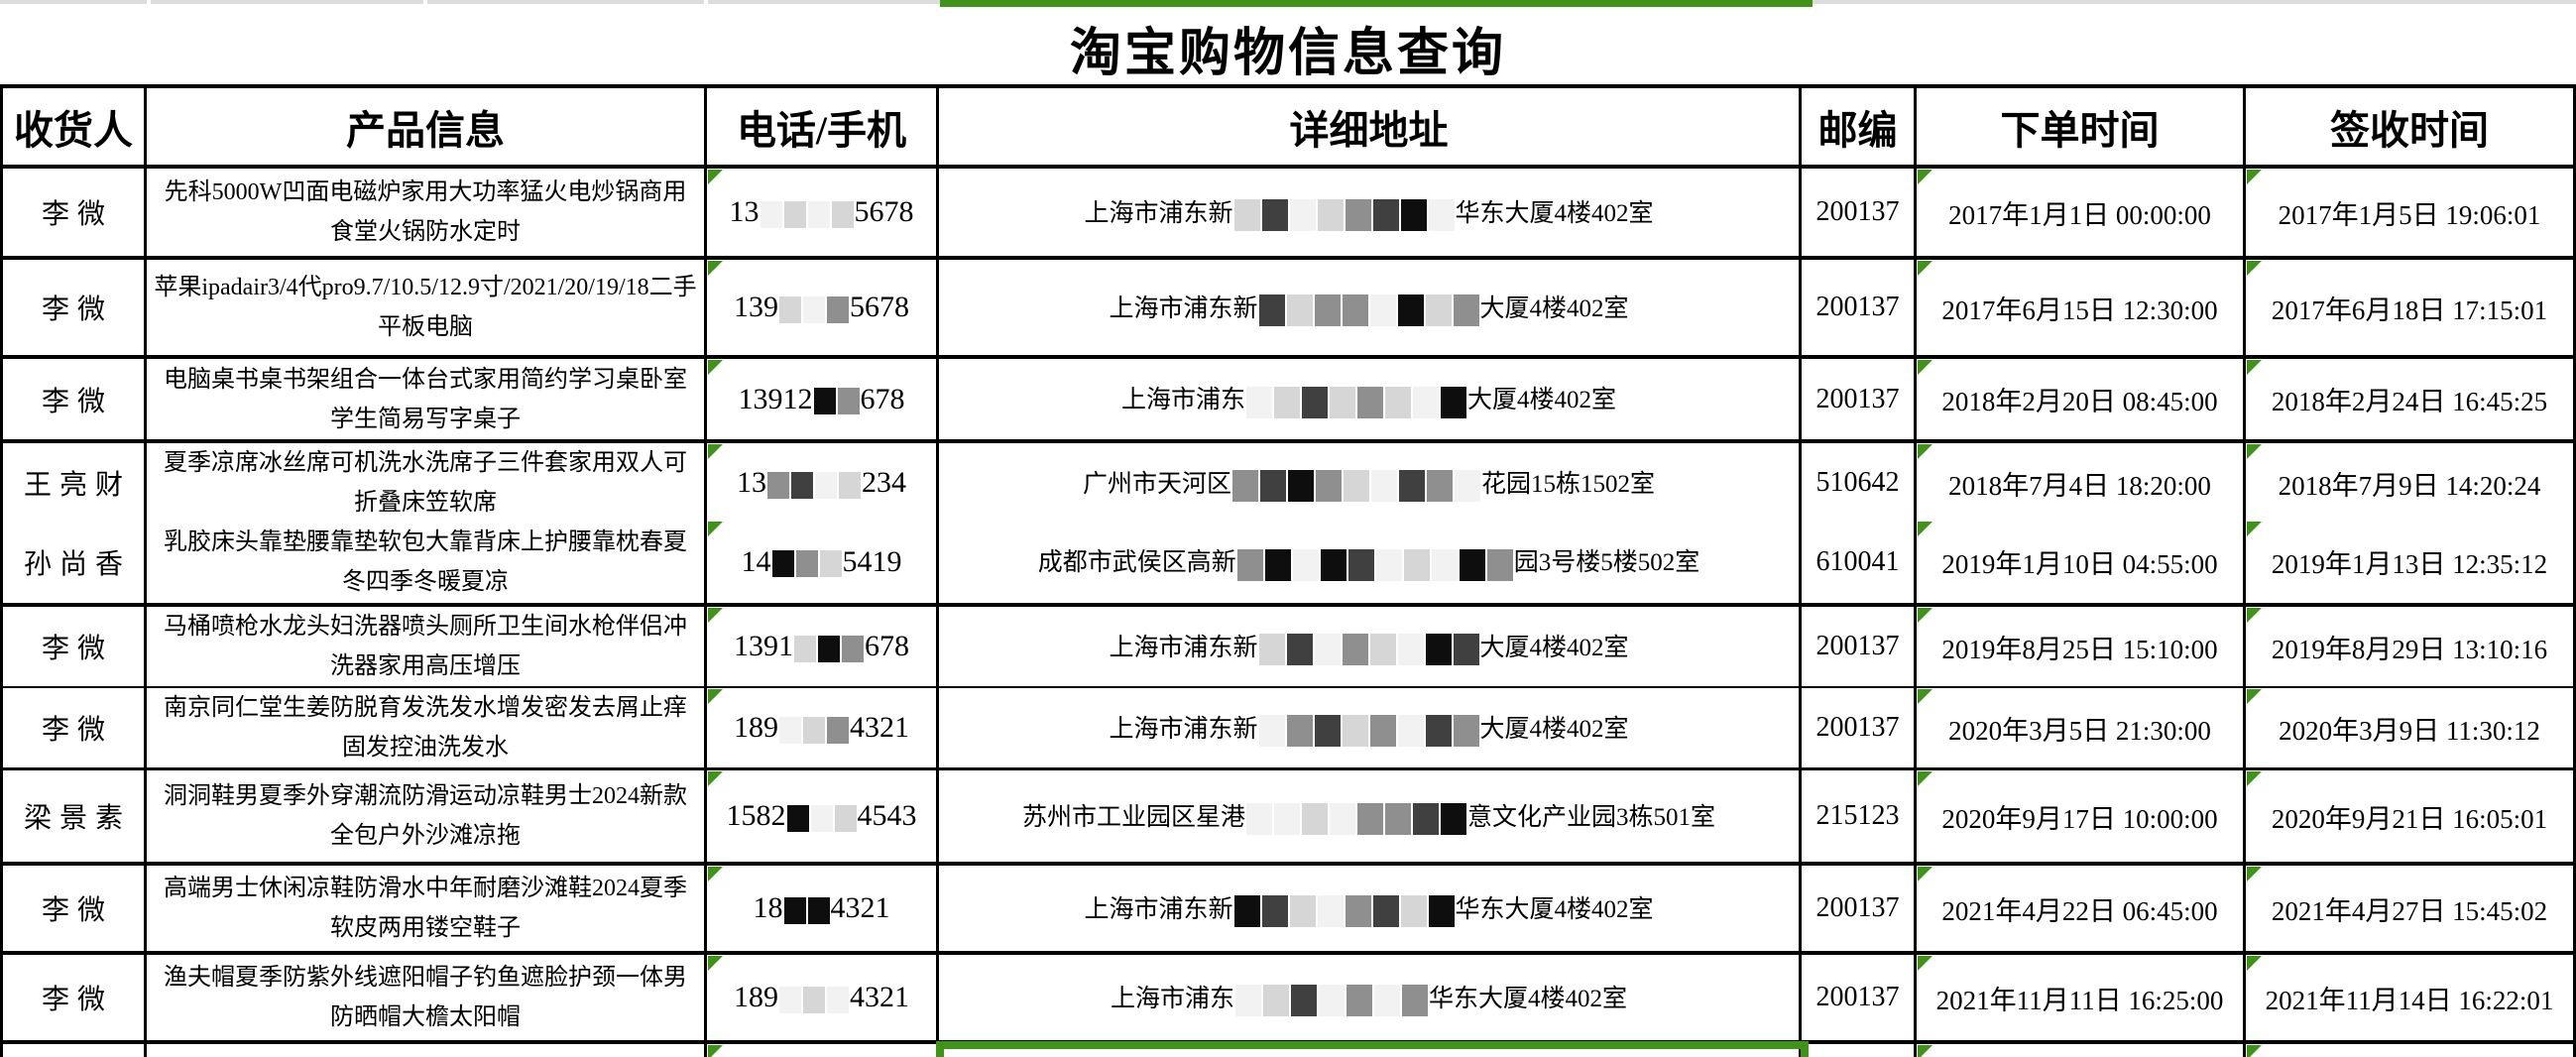 Image resolution: width=2576 pixels, height=1057 pixels. What do you see at coordinates (823, 214) in the screenshot?
I see `phone-cell: 13 5678` at bounding box center [823, 214].